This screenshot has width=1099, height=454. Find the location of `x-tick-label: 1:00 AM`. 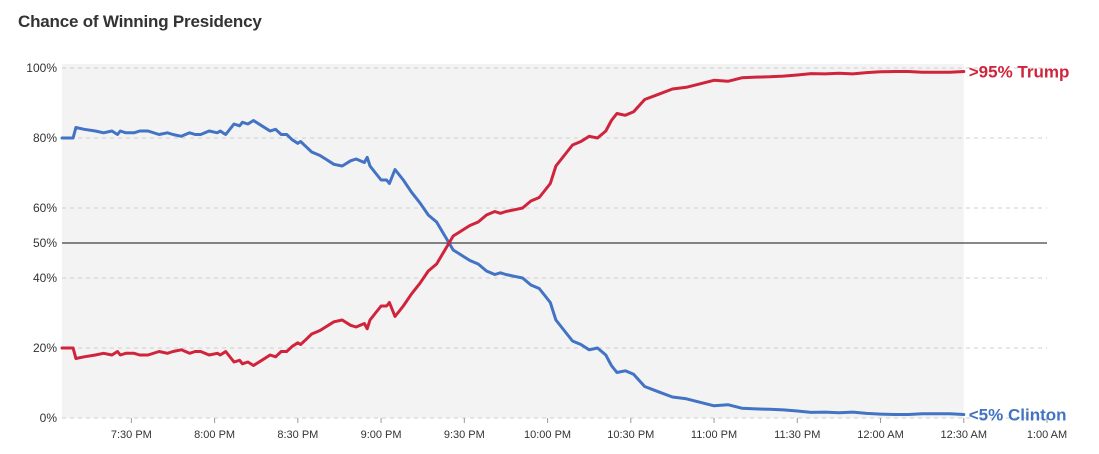

x-tick-label: 1:00 AM is located at coordinates (1047, 435).